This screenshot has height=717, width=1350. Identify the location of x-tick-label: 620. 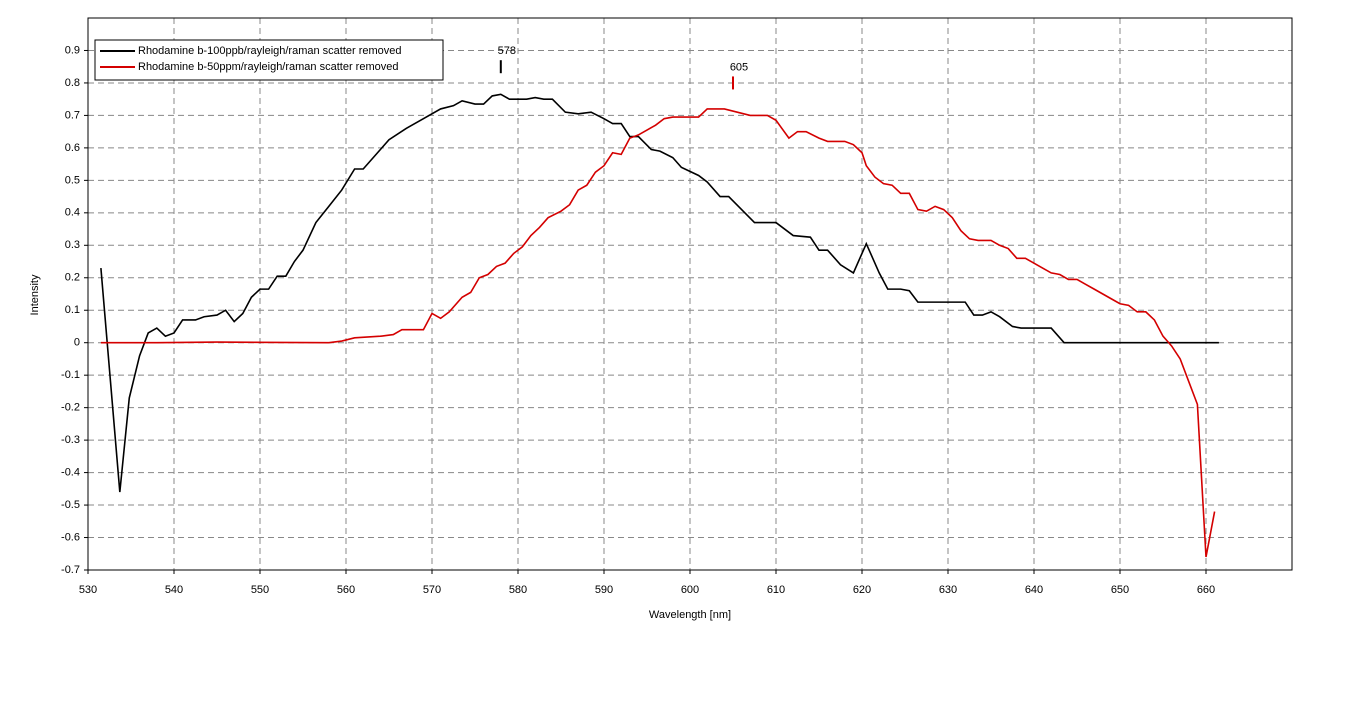
(862, 590).